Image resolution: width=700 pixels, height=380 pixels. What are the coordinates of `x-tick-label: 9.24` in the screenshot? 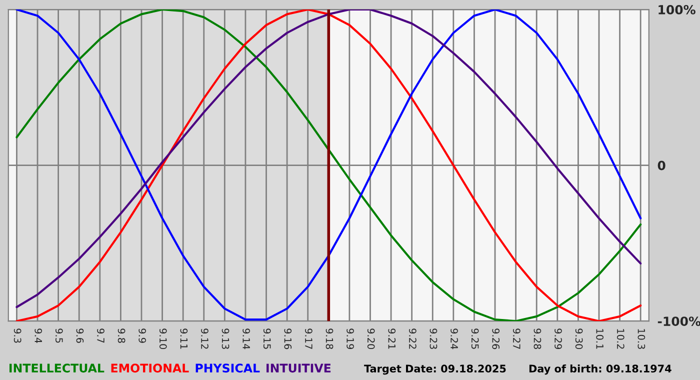 It's located at (454, 339).